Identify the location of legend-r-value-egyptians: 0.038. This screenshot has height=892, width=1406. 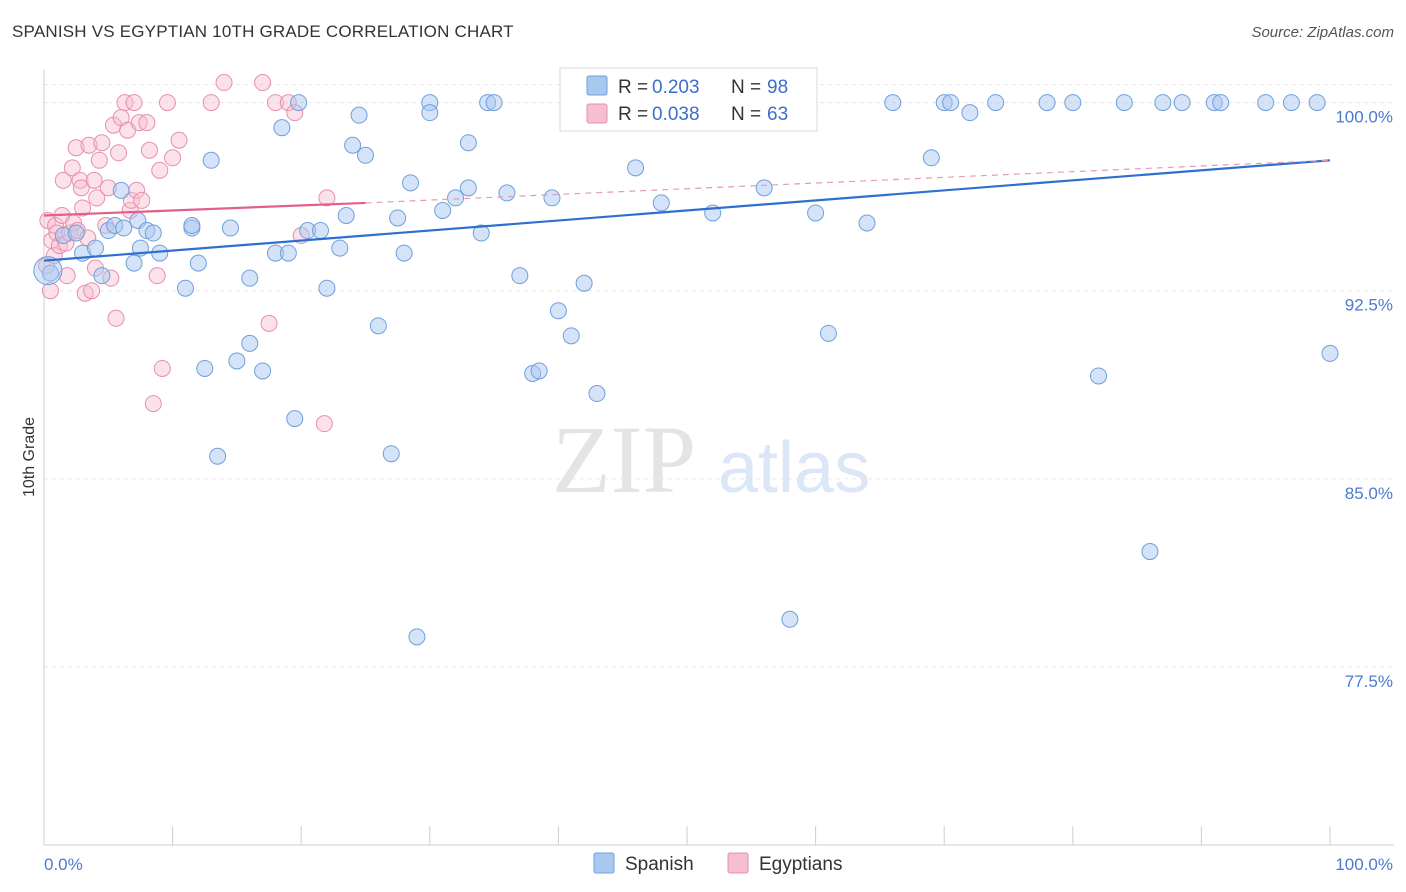
(676, 114).